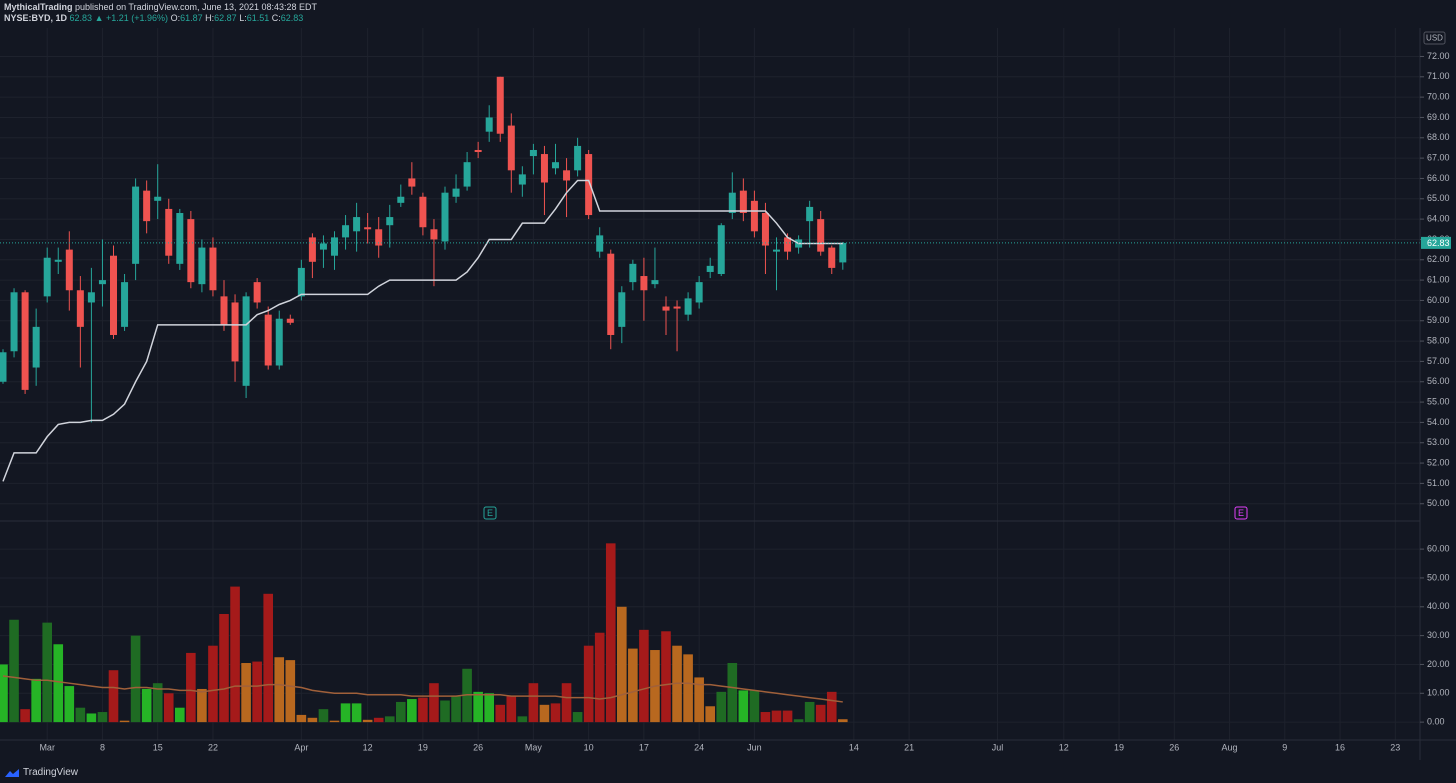 Image resolution: width=1456 pixels, height=783 pixels. Describe the element at coordinates (1438, 76) in the screenshot. I see `y-tick-label: 71.00` at that location.